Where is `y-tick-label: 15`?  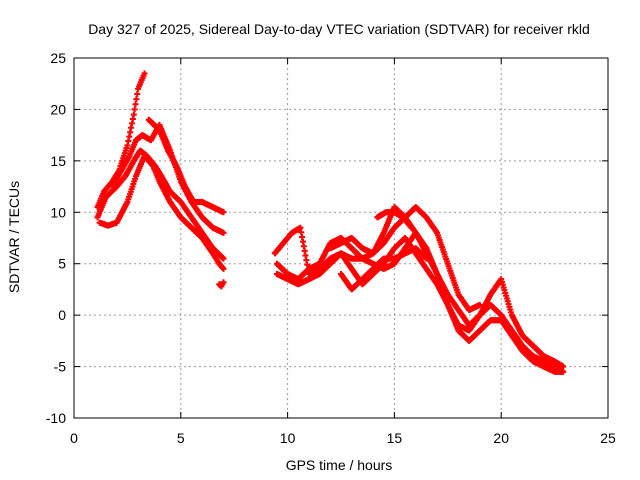
y-tick-label: 15 is located at coordinates (58, 161).